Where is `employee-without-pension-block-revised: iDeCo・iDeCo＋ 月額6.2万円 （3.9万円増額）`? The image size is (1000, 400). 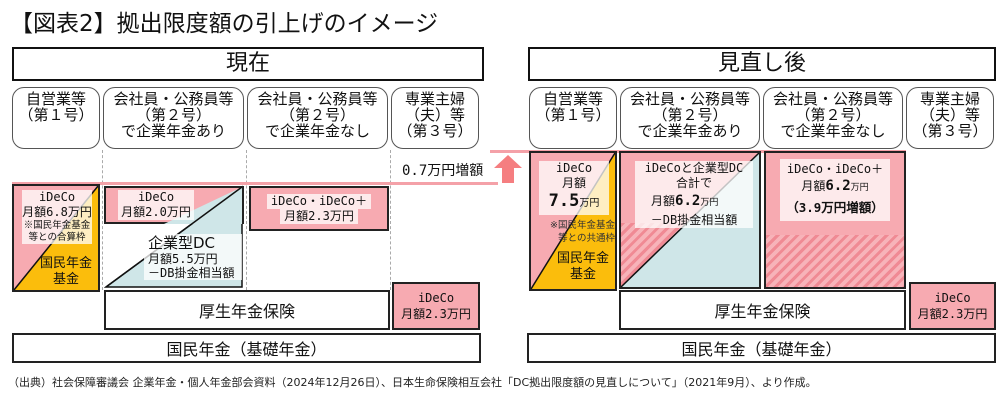
employee-without-pension-block-revised: iDeCo・iDeCo＋ 月額6.2万円 （3.9万円増額） is located at coordinates (835, 220).